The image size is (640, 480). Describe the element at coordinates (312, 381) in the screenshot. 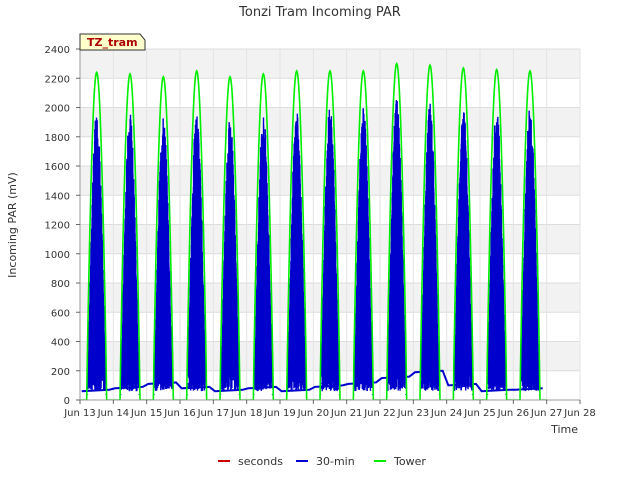

I see `series-30min-baseline` at that location.